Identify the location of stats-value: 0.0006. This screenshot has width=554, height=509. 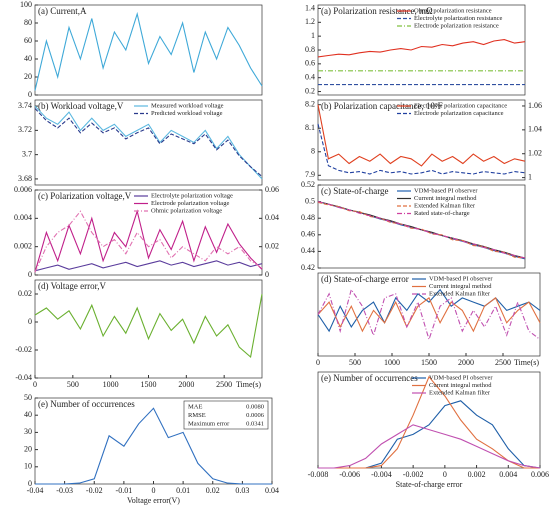
(255, 415).